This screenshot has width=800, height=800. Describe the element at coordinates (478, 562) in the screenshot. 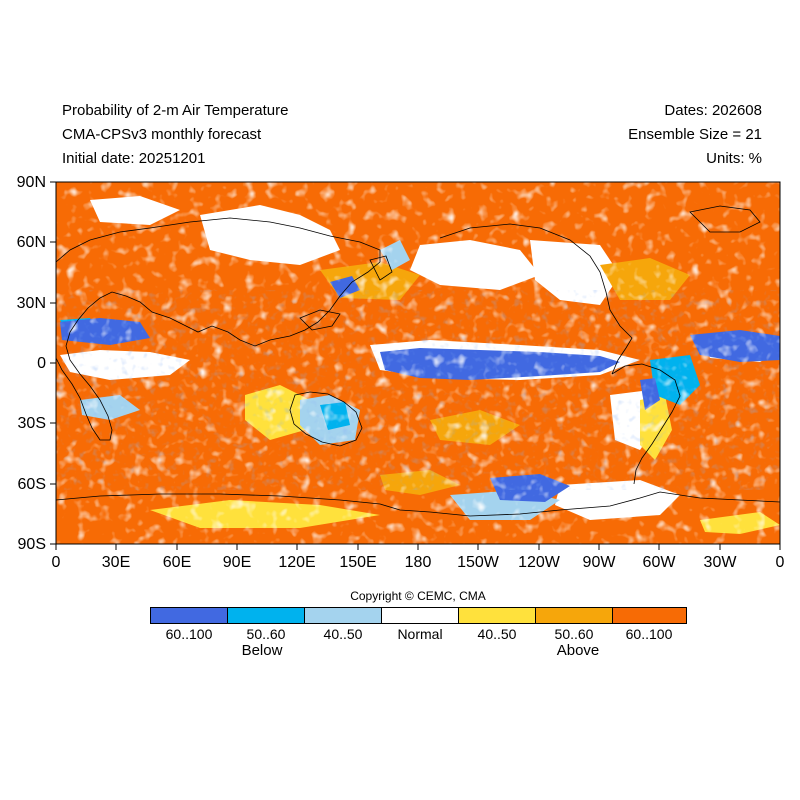

I see `x-label-150w: 150W` at that location.